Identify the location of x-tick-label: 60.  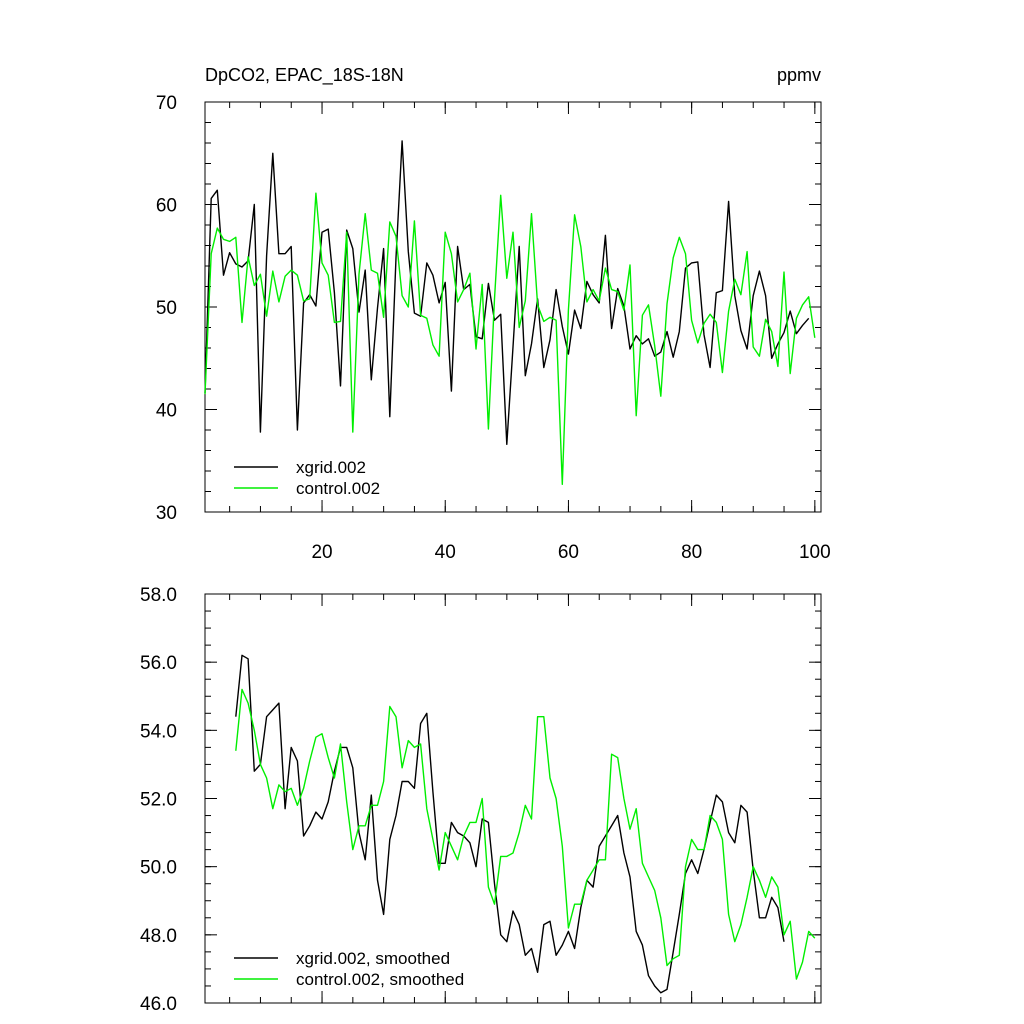
(568, 552).